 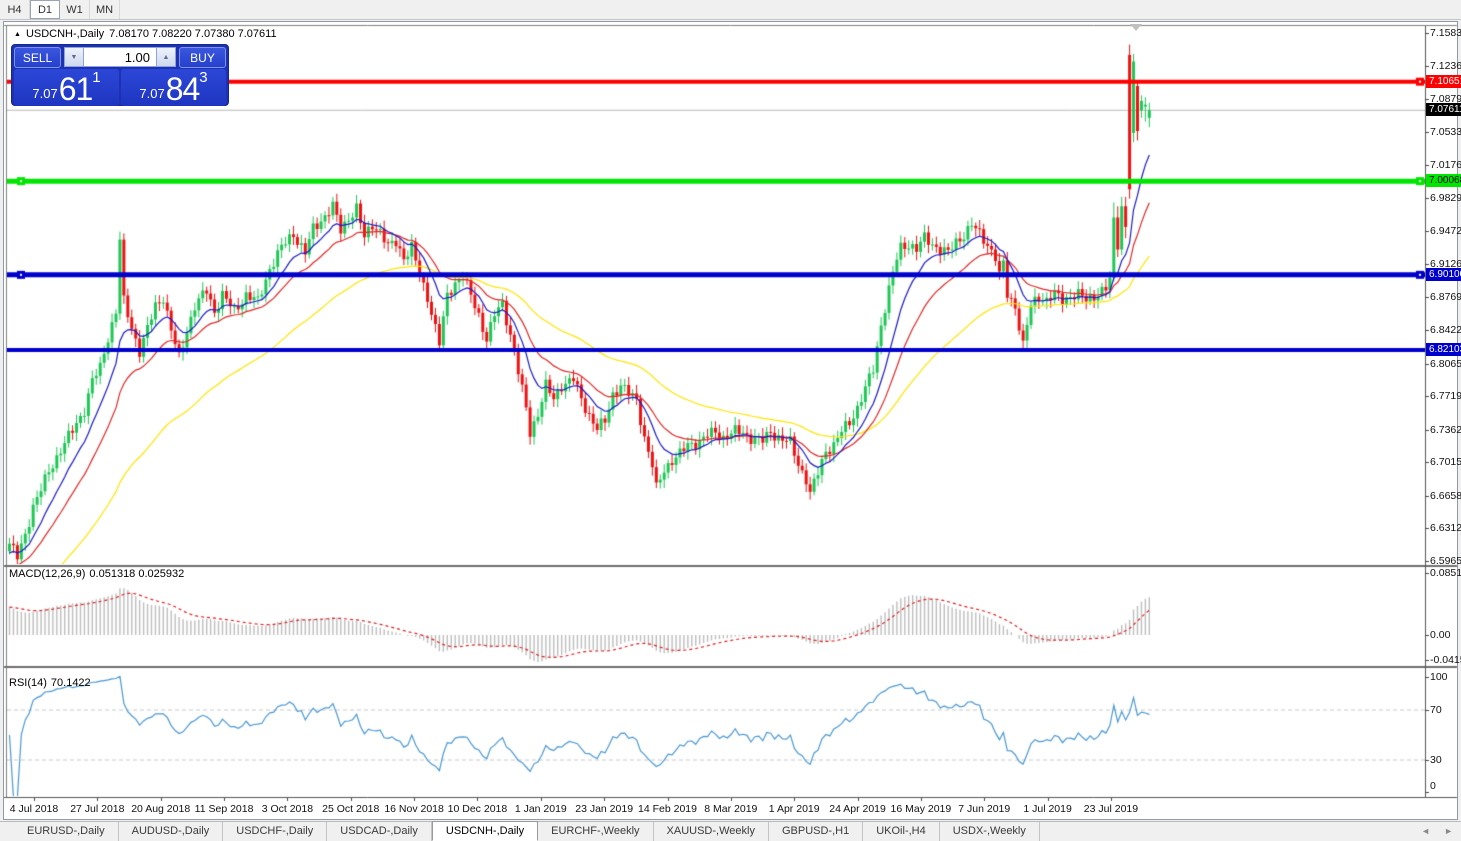 I want to click on date-tick-label: 10 Dec 2018, so click(x=477, y=809).